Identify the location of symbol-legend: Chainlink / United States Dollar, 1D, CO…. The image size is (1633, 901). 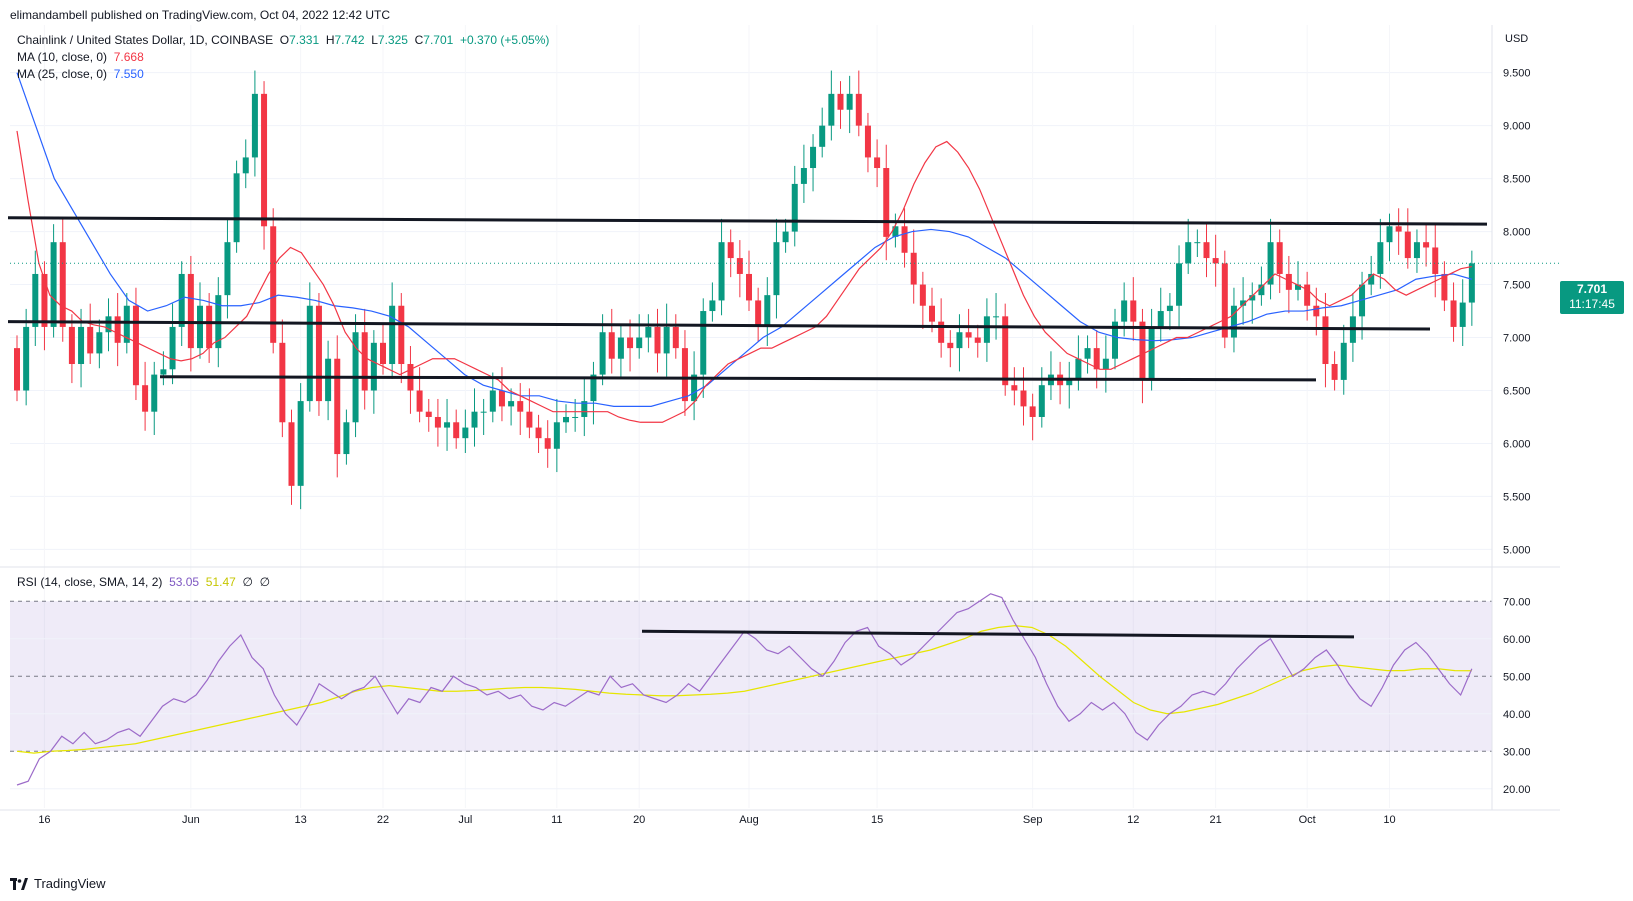
(283, 40).